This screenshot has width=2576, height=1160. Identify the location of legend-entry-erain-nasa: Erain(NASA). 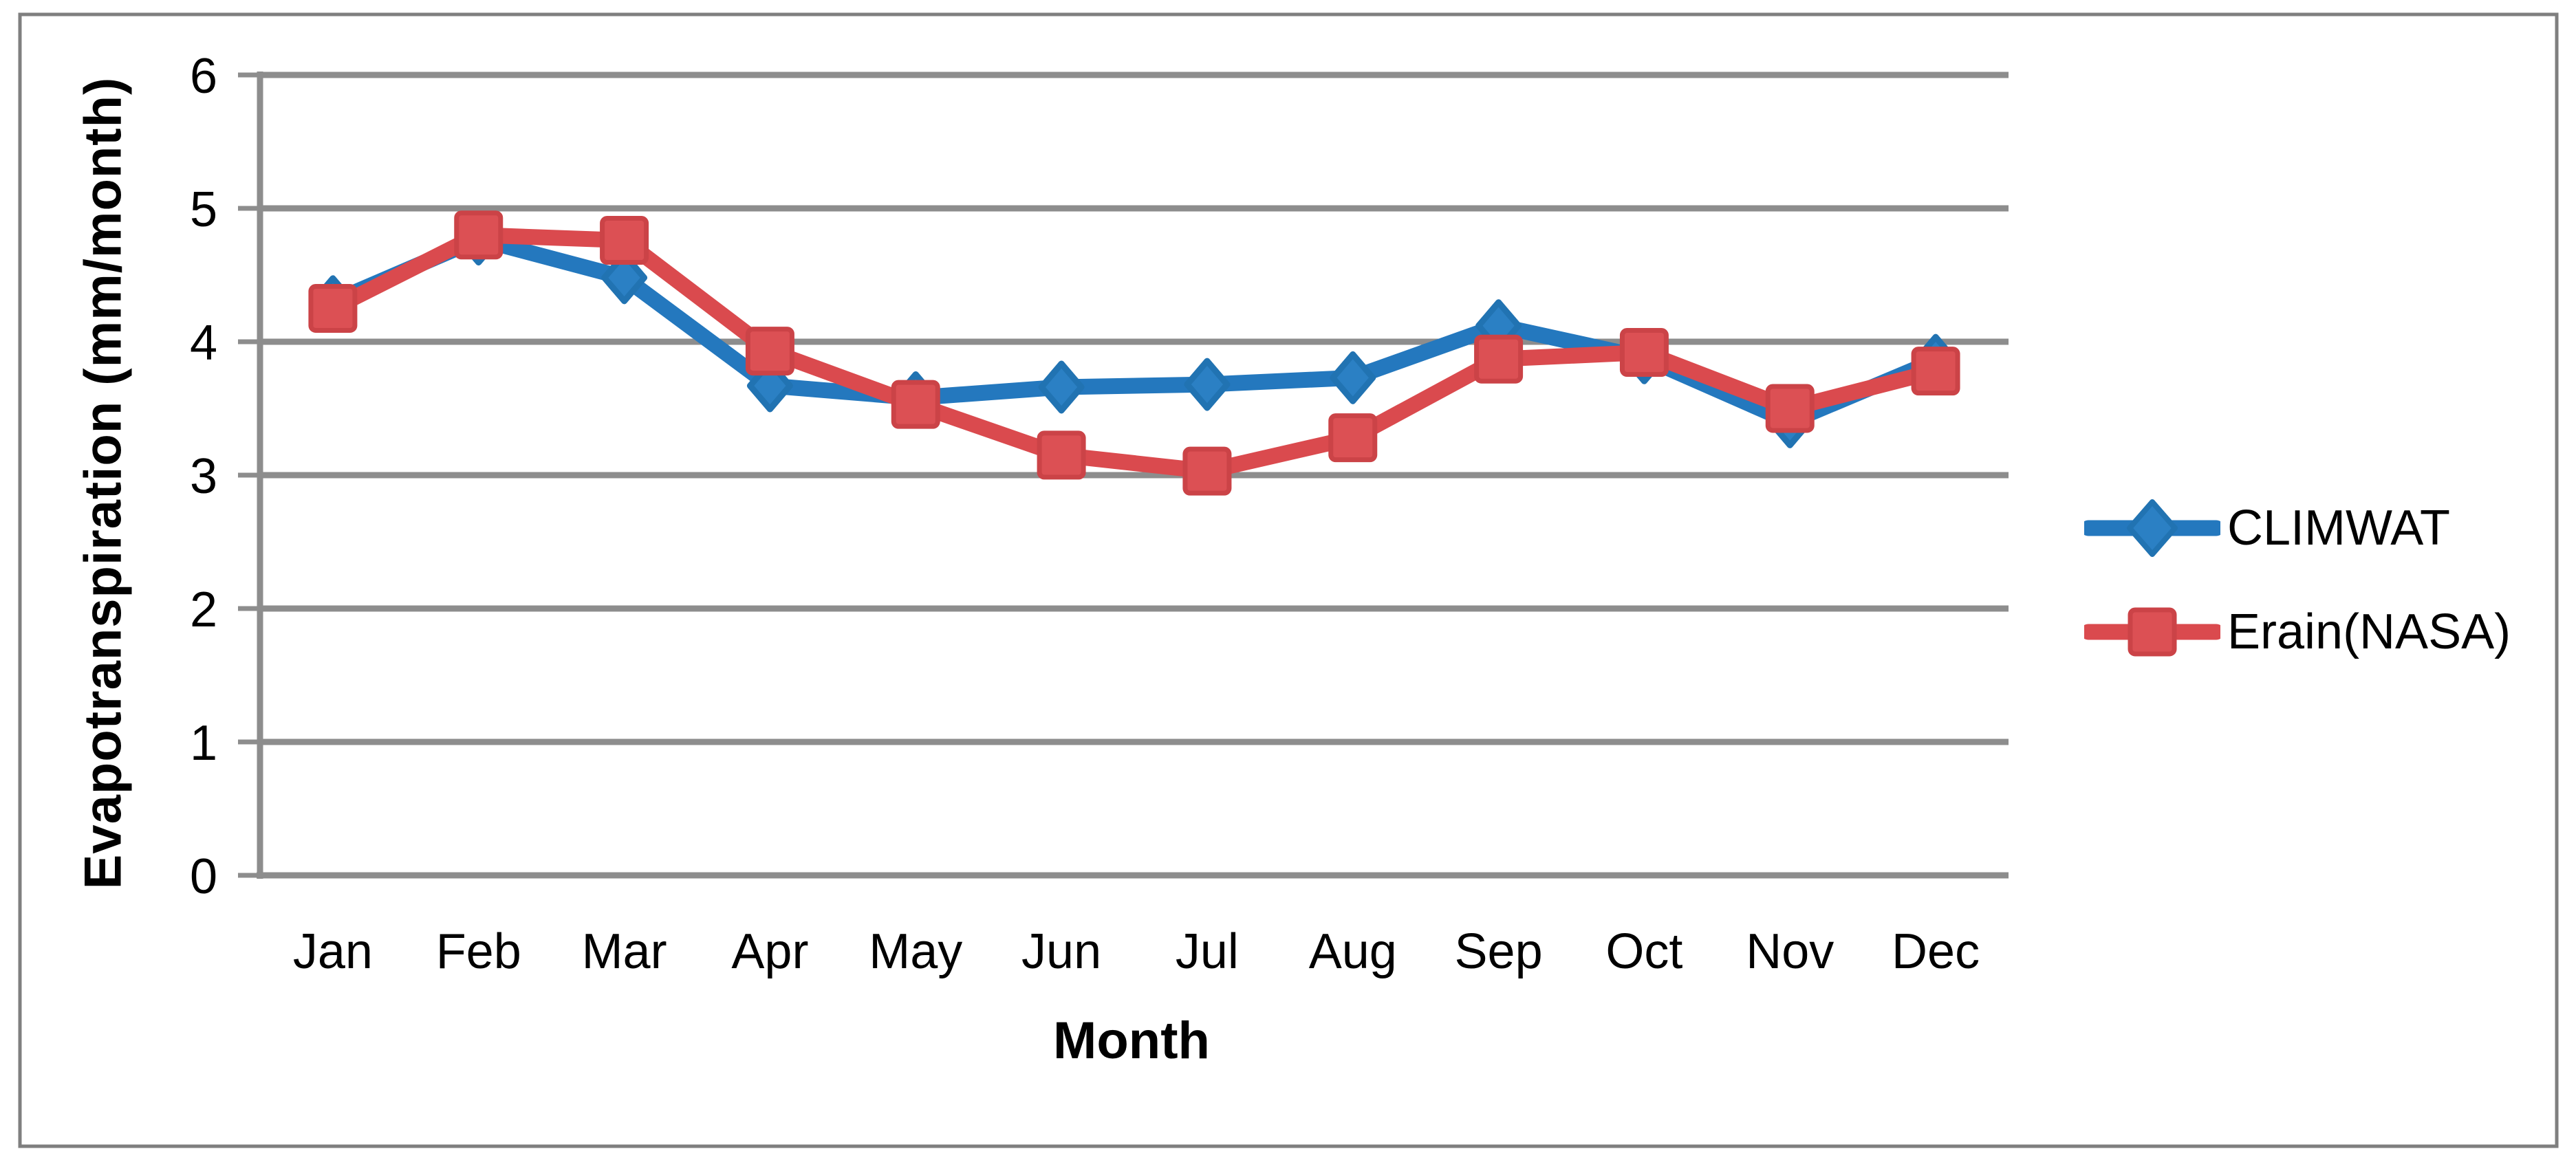
(2297, 632).